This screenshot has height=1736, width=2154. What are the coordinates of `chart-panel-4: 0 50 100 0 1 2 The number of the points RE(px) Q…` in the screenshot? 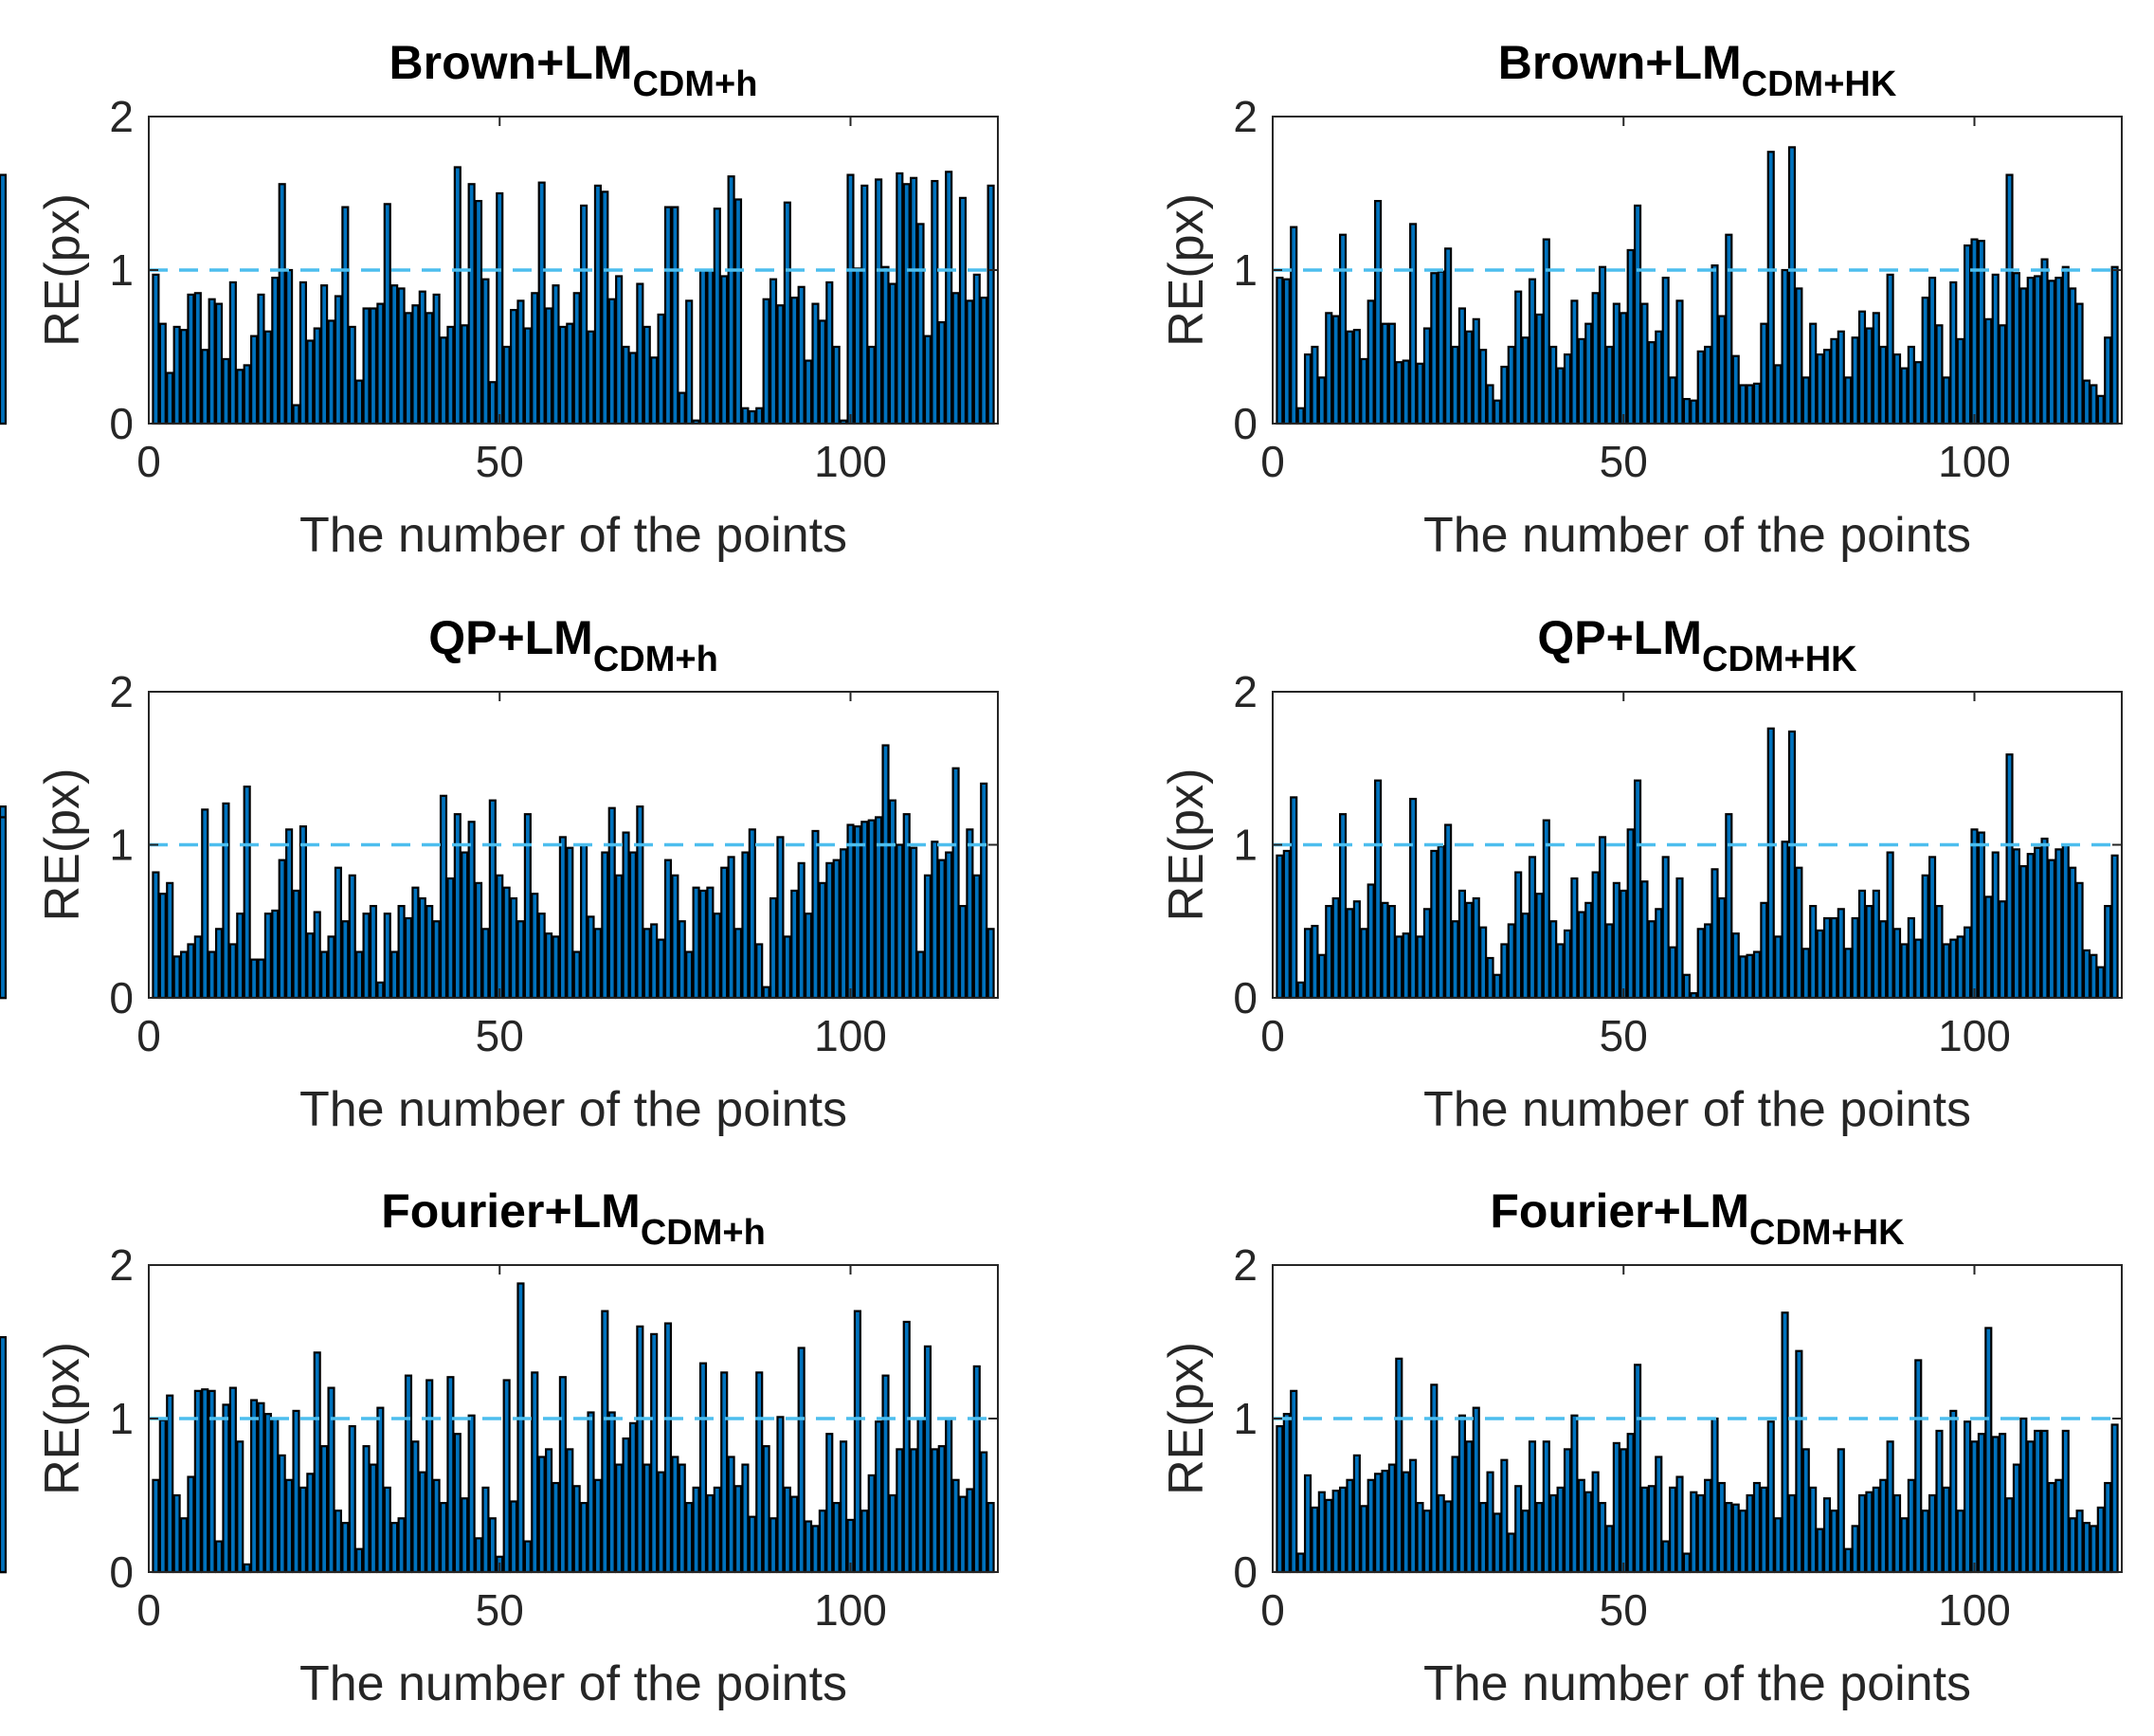 It's located at (1641, 874).